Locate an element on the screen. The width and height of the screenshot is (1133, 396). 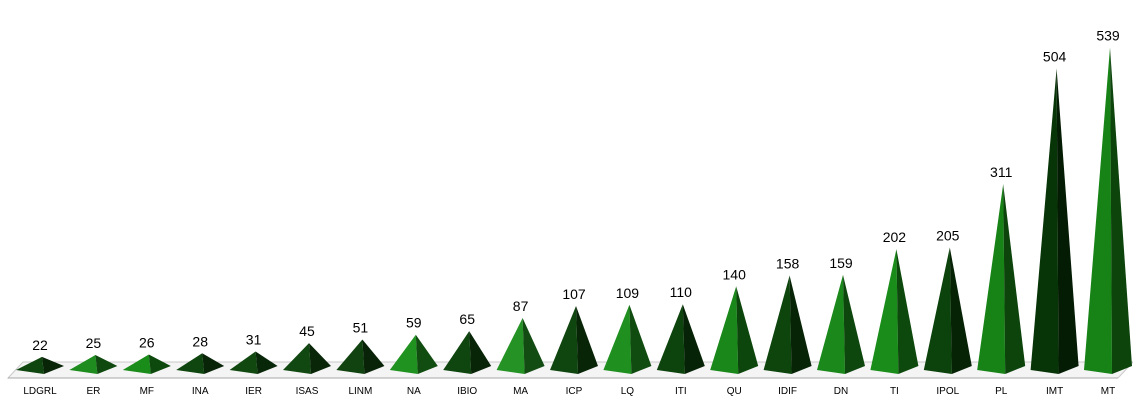
pyramid-NA is located at coordinates (413, 354).